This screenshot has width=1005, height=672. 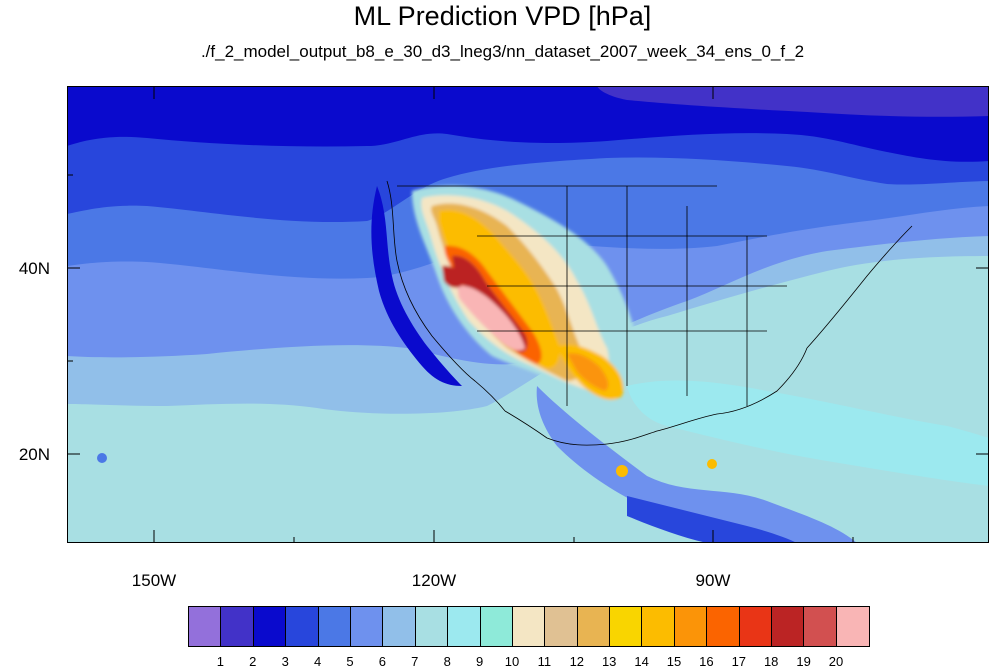 What do you see at coordinates (479, 661) in the screenshot?
I see `colorbar-tick-label: 9` at bounding box center [479, 661].